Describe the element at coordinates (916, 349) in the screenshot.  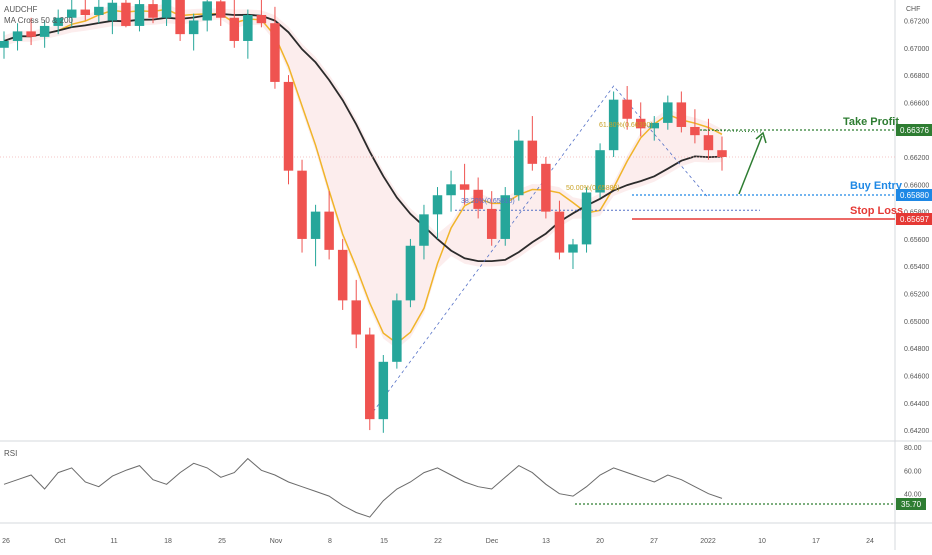
I see `price-tick-label: 0.64800` at that location.